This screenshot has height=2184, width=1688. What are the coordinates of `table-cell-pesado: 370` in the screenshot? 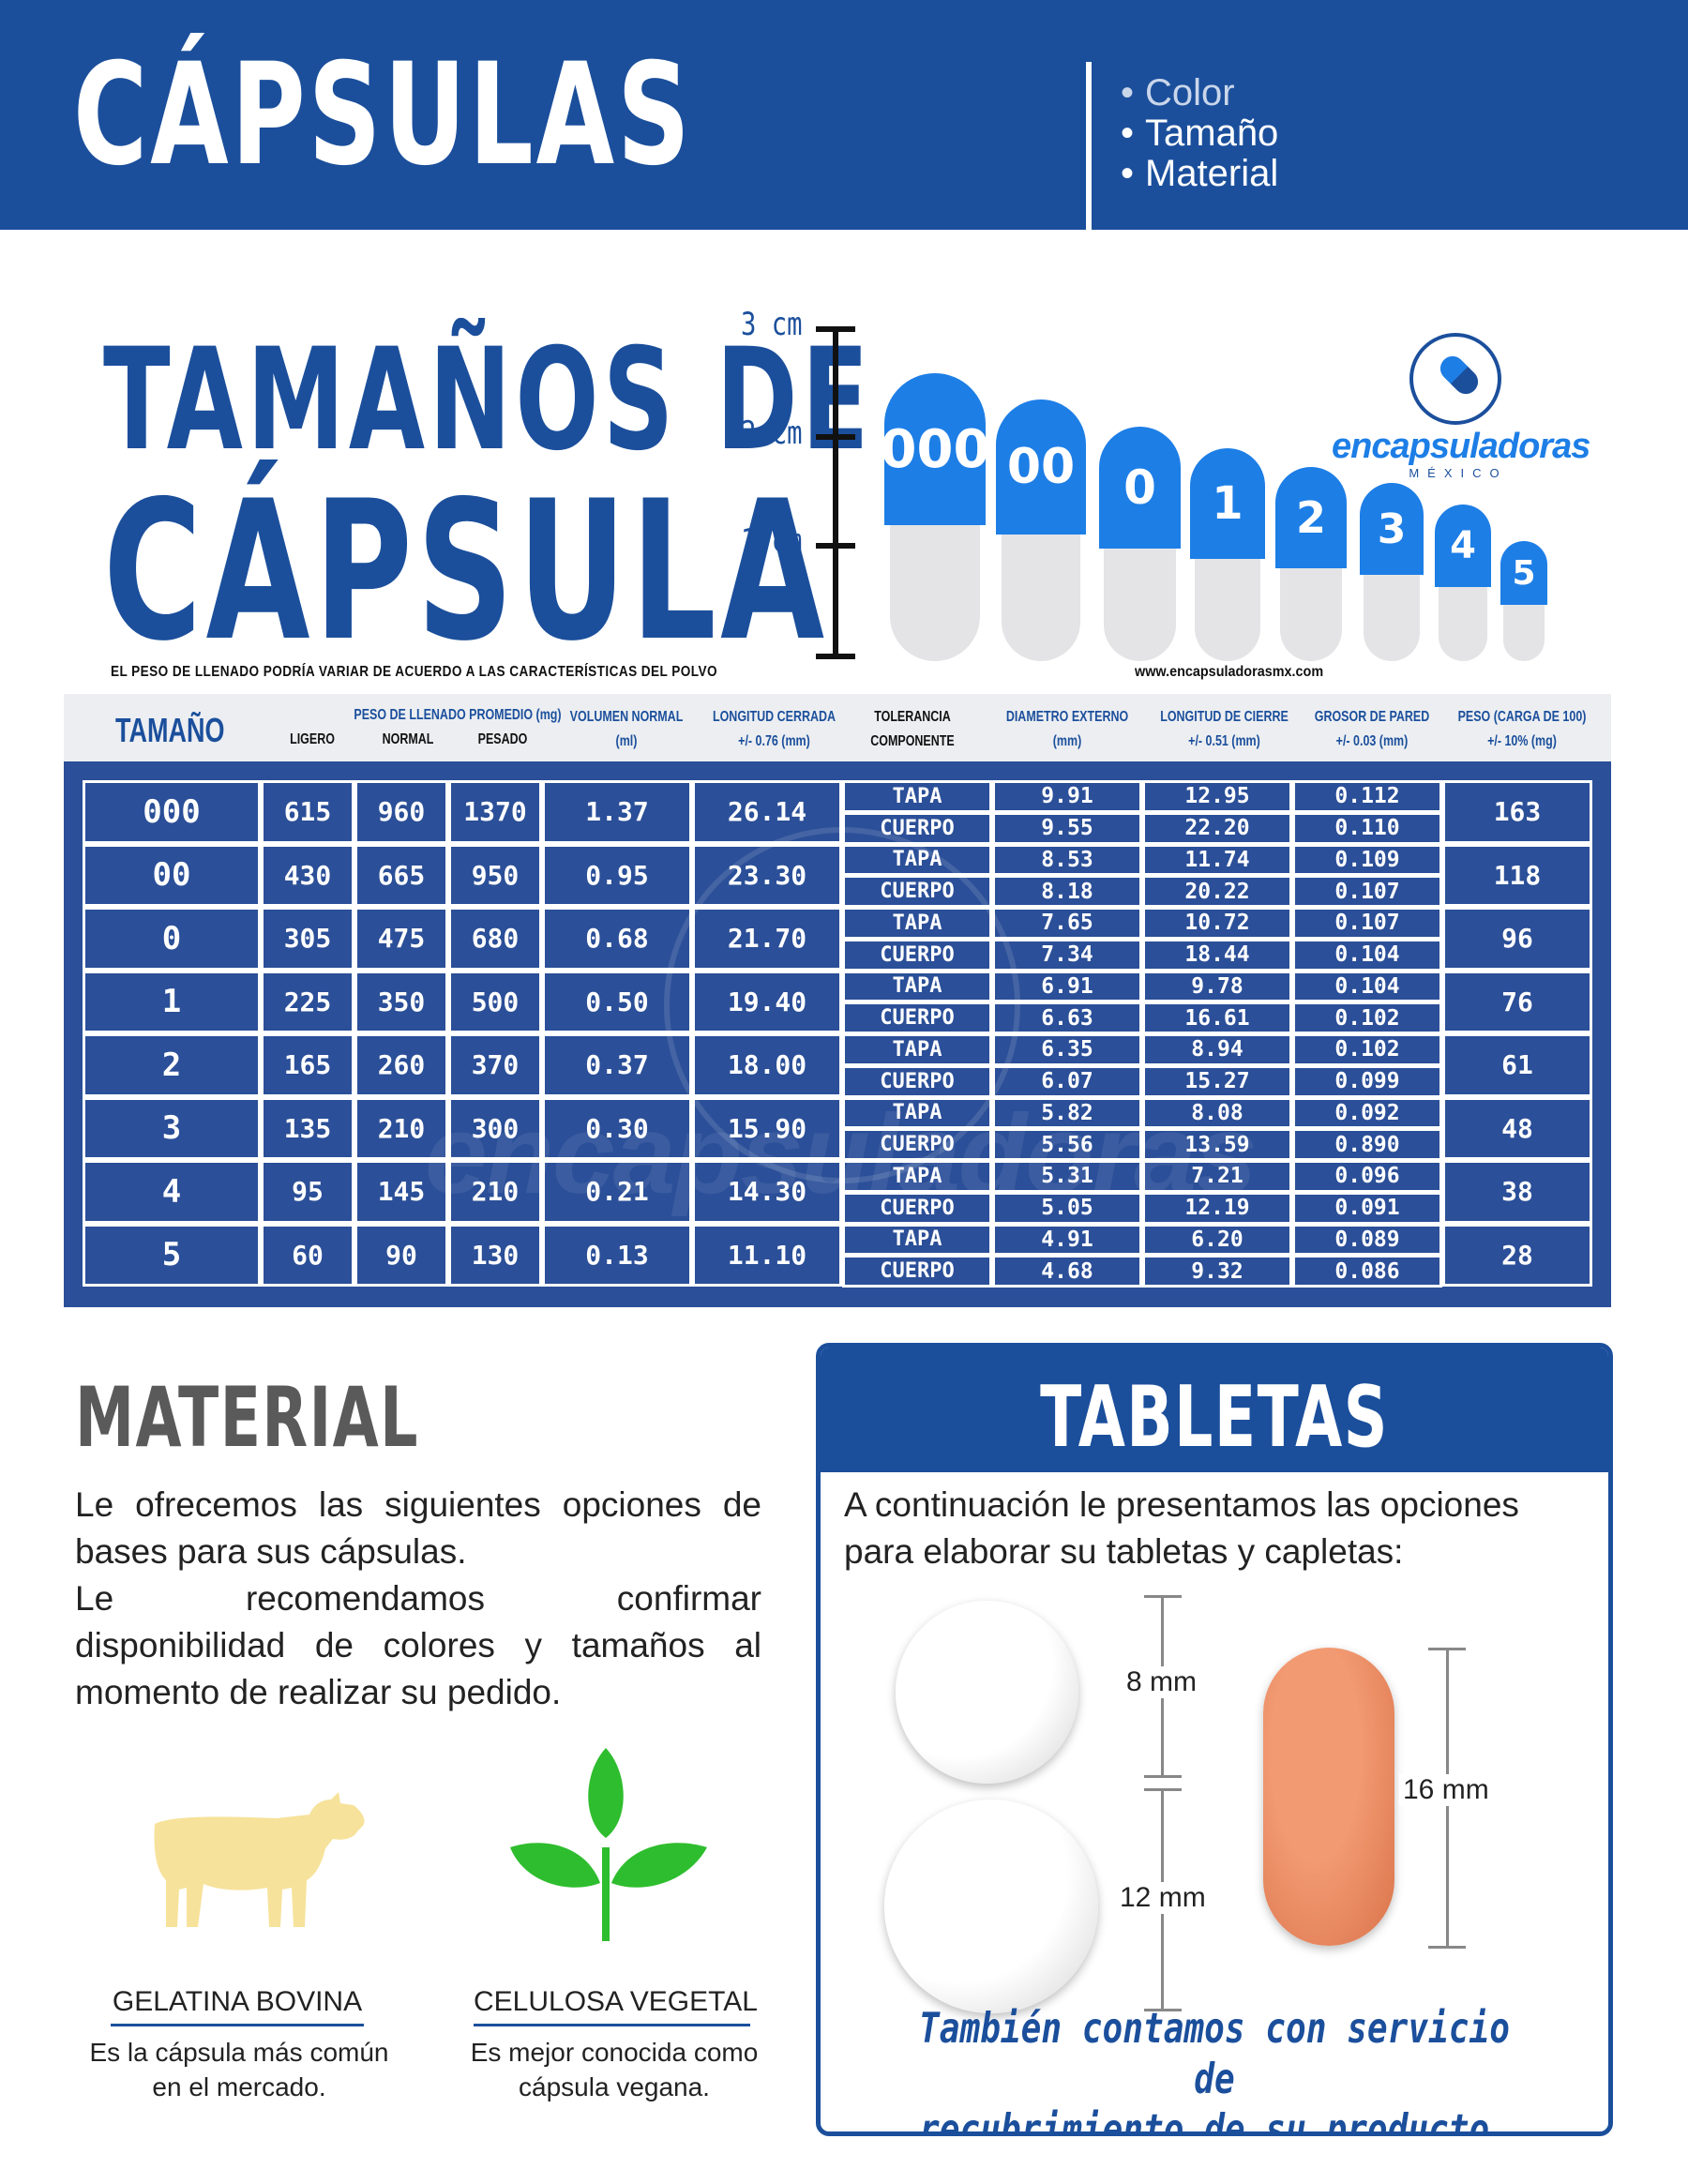 It's located at (495, 1065).